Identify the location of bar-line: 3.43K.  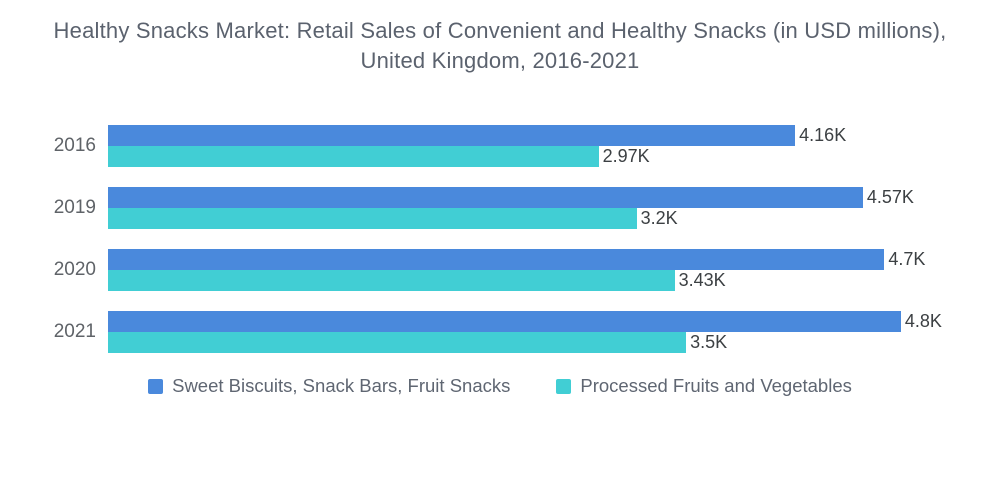
(554, 281).